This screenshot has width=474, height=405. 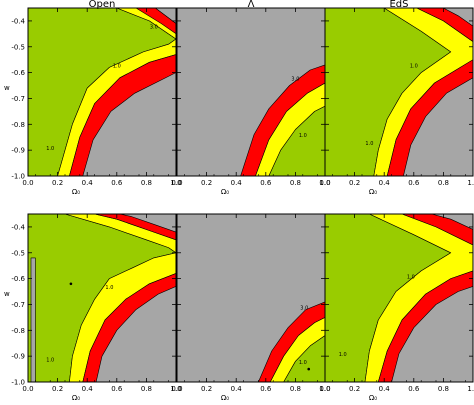 I want to click on panel-regions: 1.0 1.0 3.0, so click(x=102, y=92).